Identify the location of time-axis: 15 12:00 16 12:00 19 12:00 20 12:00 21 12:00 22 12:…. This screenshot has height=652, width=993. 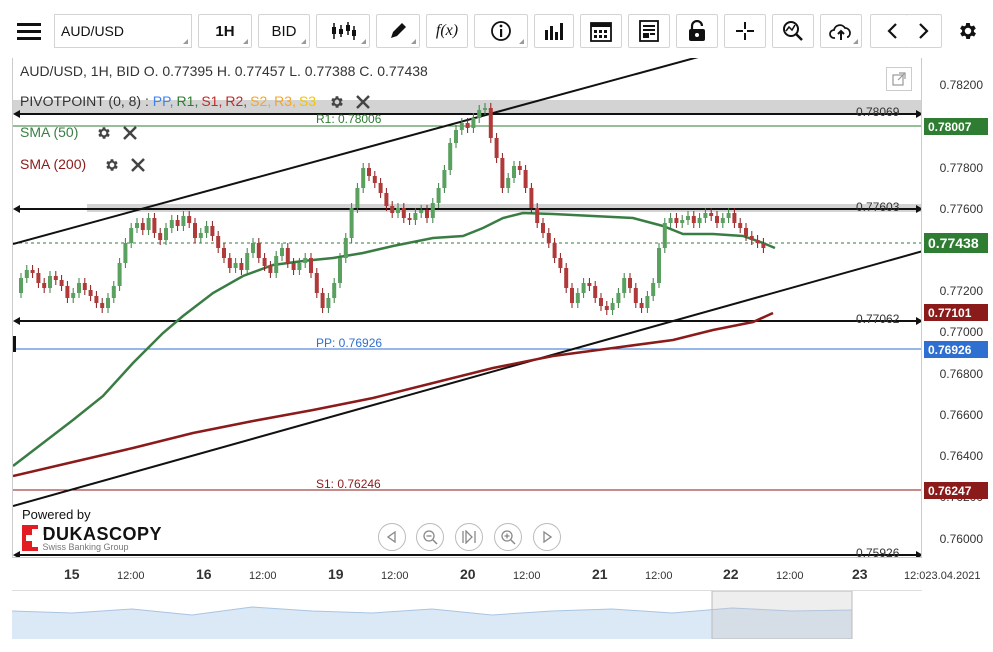
(496, 575).